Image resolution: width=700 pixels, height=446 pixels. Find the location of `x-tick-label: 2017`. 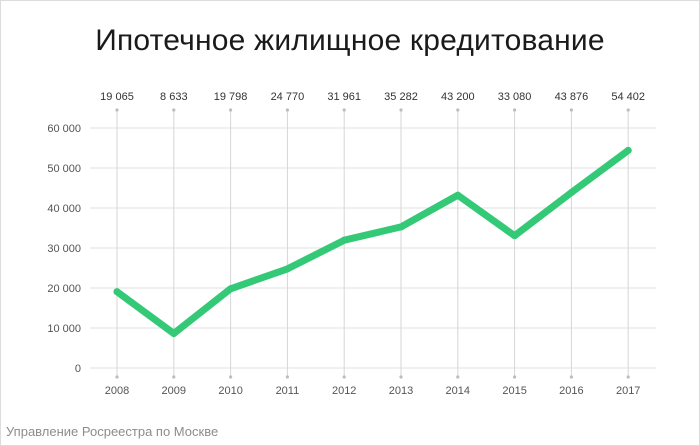

x-tick-label: 2017 is located at coordinates (628, 391).